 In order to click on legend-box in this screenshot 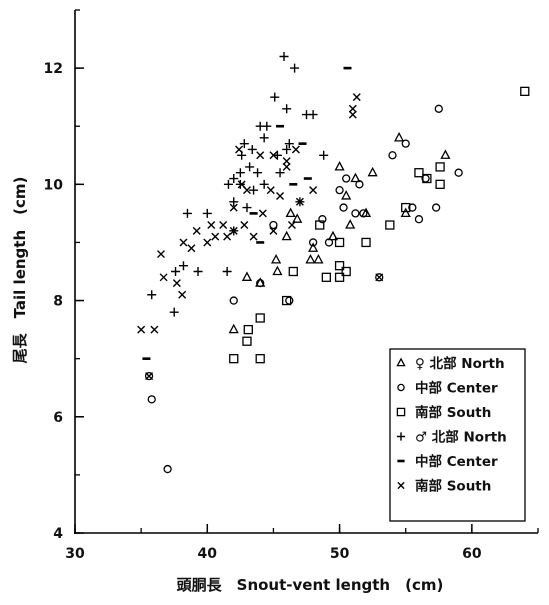, I will do `click(457, 435)`.